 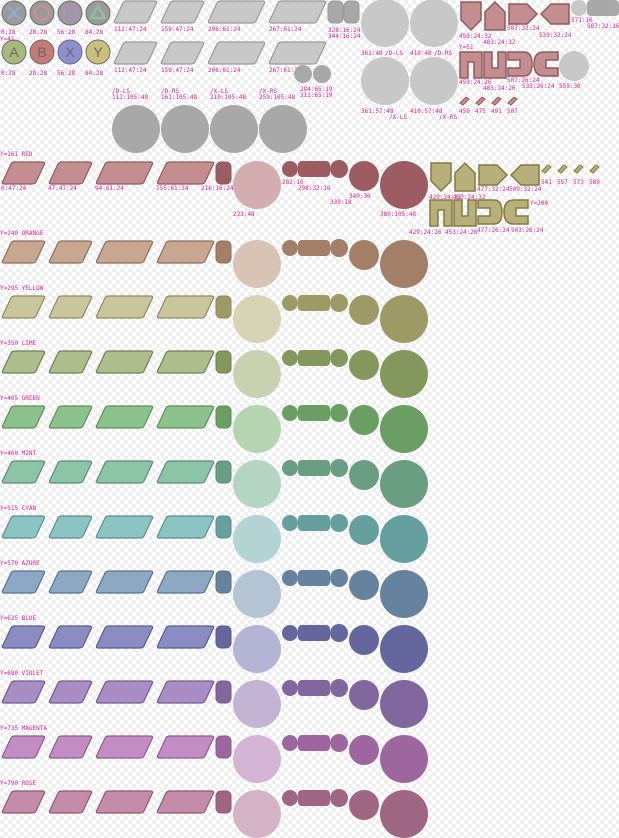 I want to click on dpad-label: 459:24:32, so click(x=475, y=36).